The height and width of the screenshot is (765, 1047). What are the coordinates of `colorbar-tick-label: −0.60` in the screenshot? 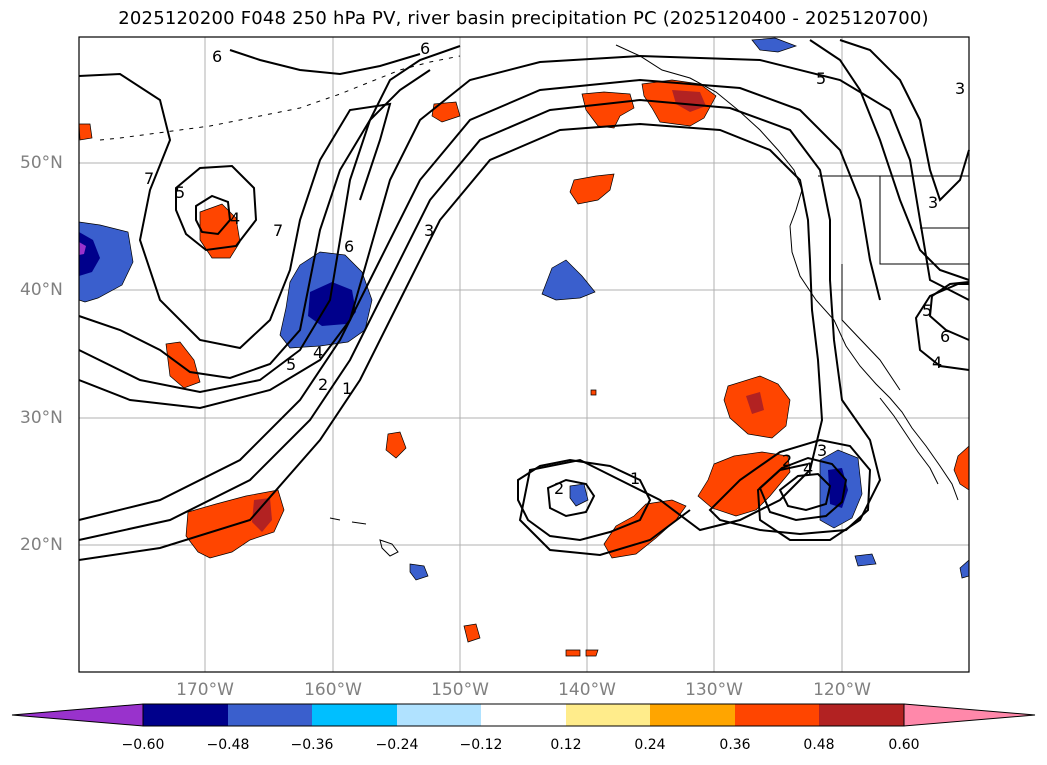 It's located at (143, 745).